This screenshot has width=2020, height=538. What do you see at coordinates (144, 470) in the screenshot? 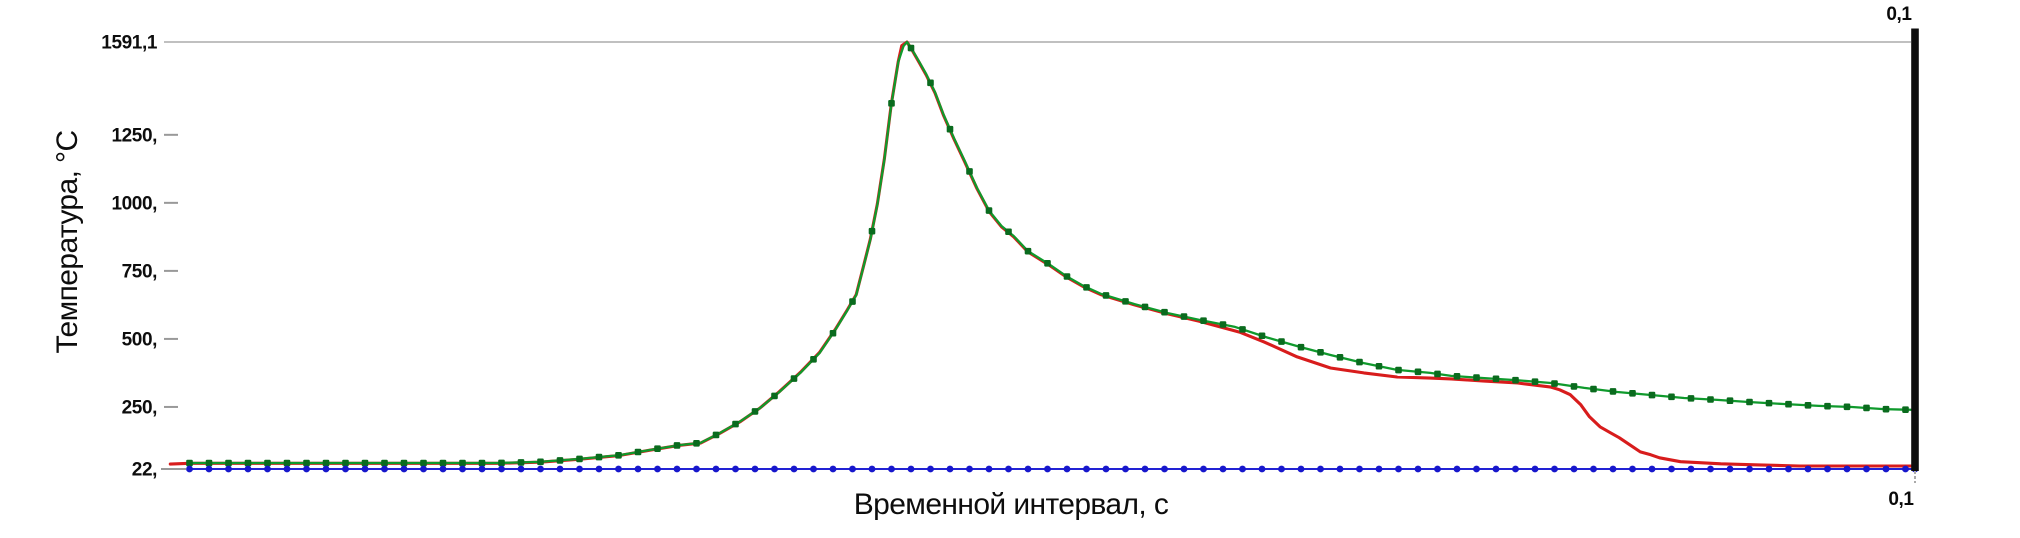
I see `y-tick-label: 22,` at bounding box center [144, 470].